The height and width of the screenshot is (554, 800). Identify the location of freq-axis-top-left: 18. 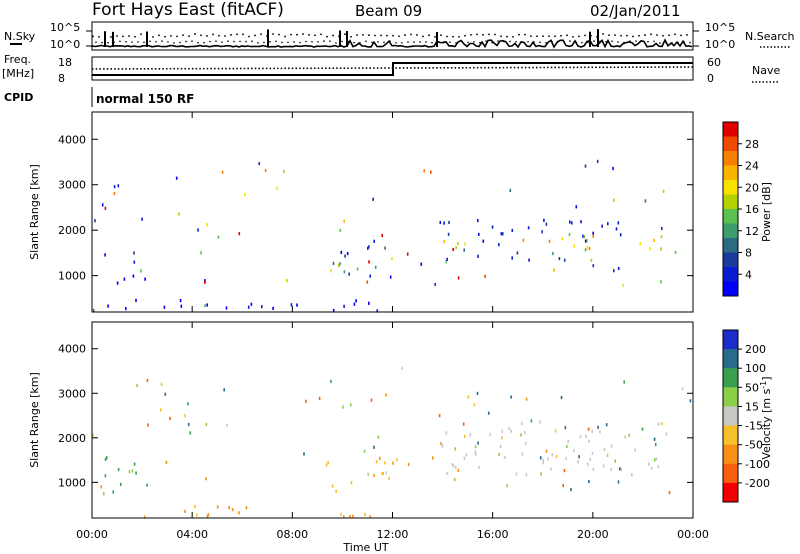
(65, 62).